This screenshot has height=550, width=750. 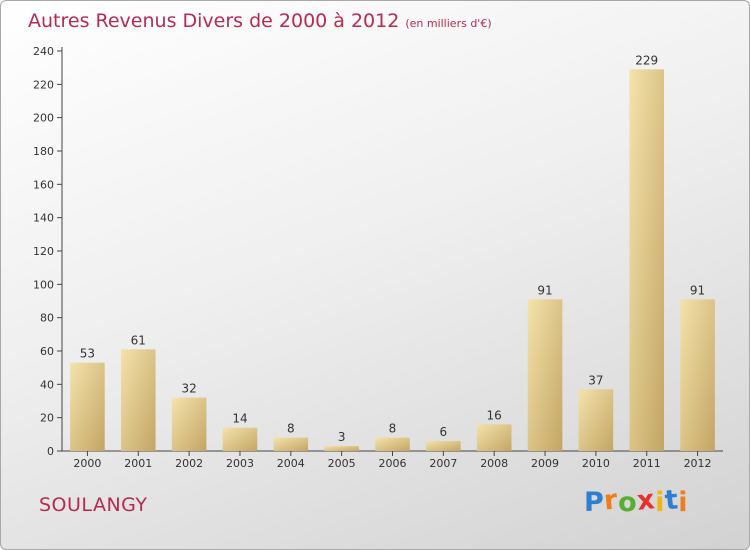 What do you see at coordinates (47, 318) in the screenshot?
I see `y-tick-label: 80` at bounding box center [47, 318].